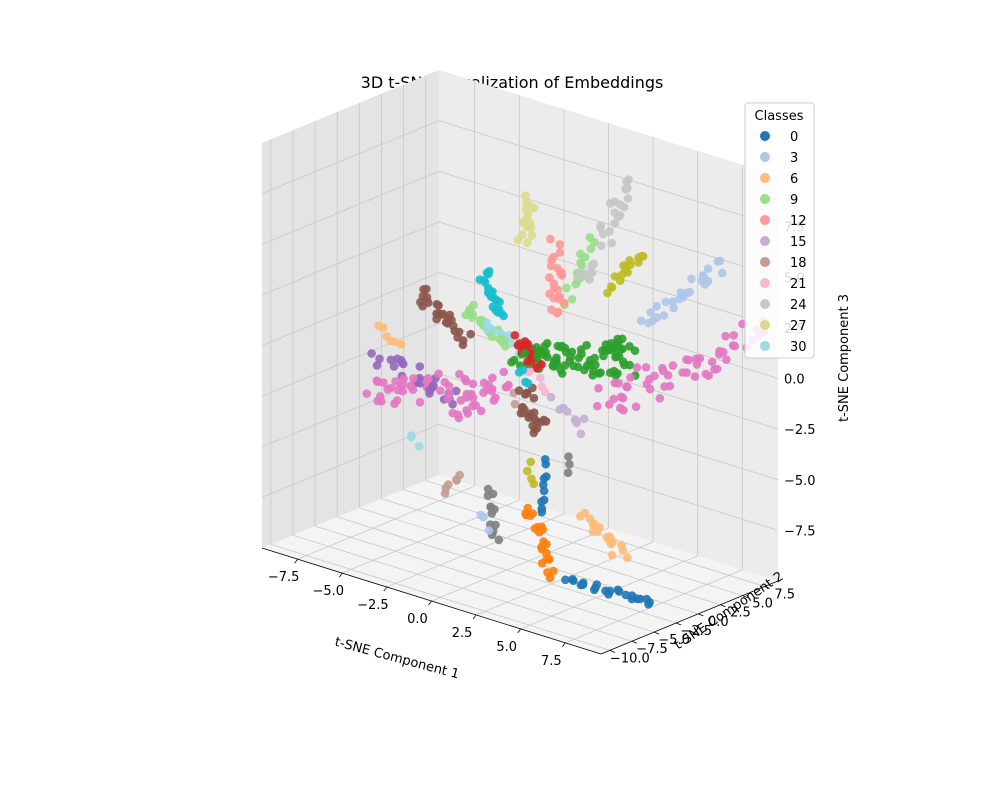  What do you see at coordinates (630, 658) in the screenshot?
I see `y-tick-label: −10.0` at bounding box center [630, 658].